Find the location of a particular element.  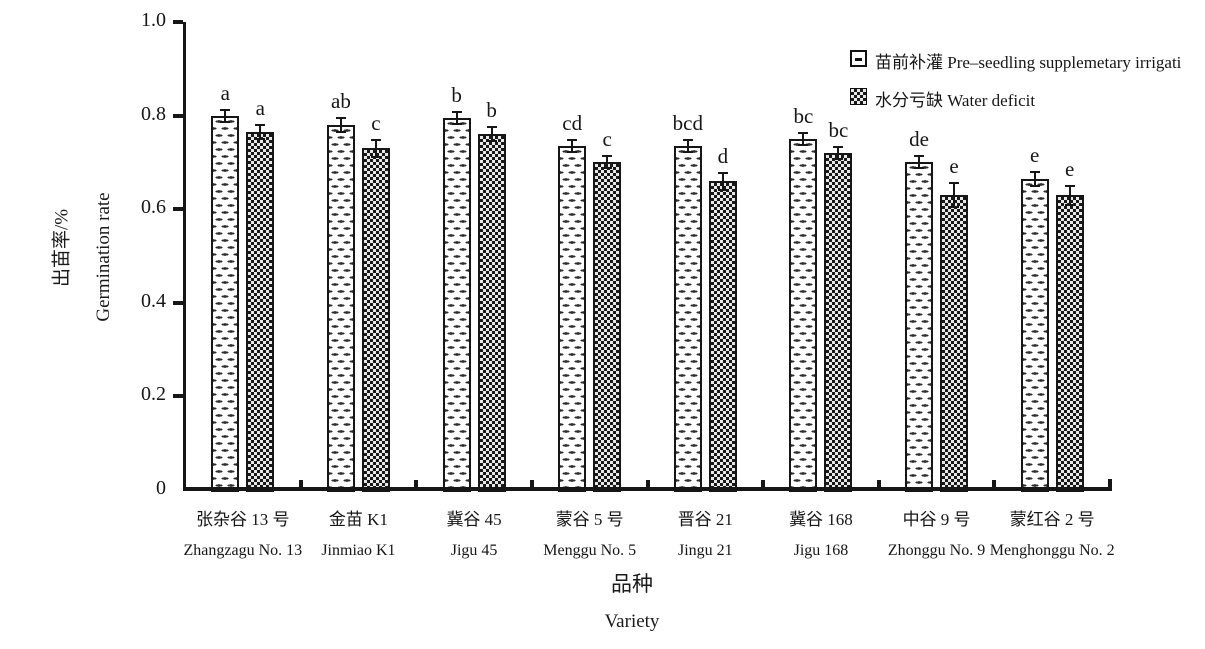

x-category-label-en: Zhangzagu No. 13 is located at coordinates (243, 550).